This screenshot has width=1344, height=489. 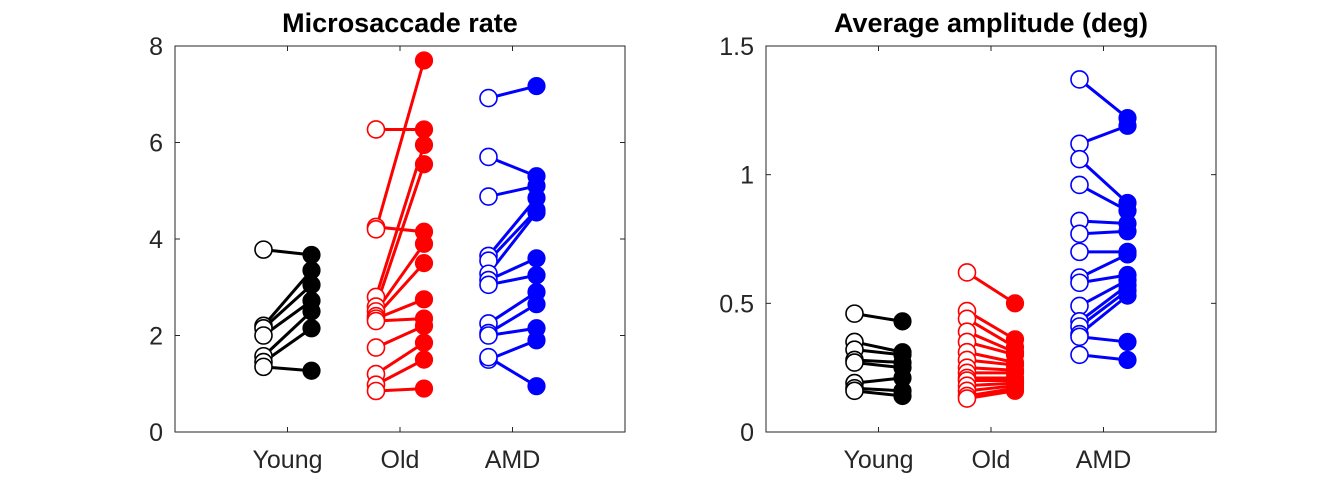 What do you see at coordinates (736, 47) in the screenshot?
I see `y-tick-label: 1.5` at bounding box center [736, 47].